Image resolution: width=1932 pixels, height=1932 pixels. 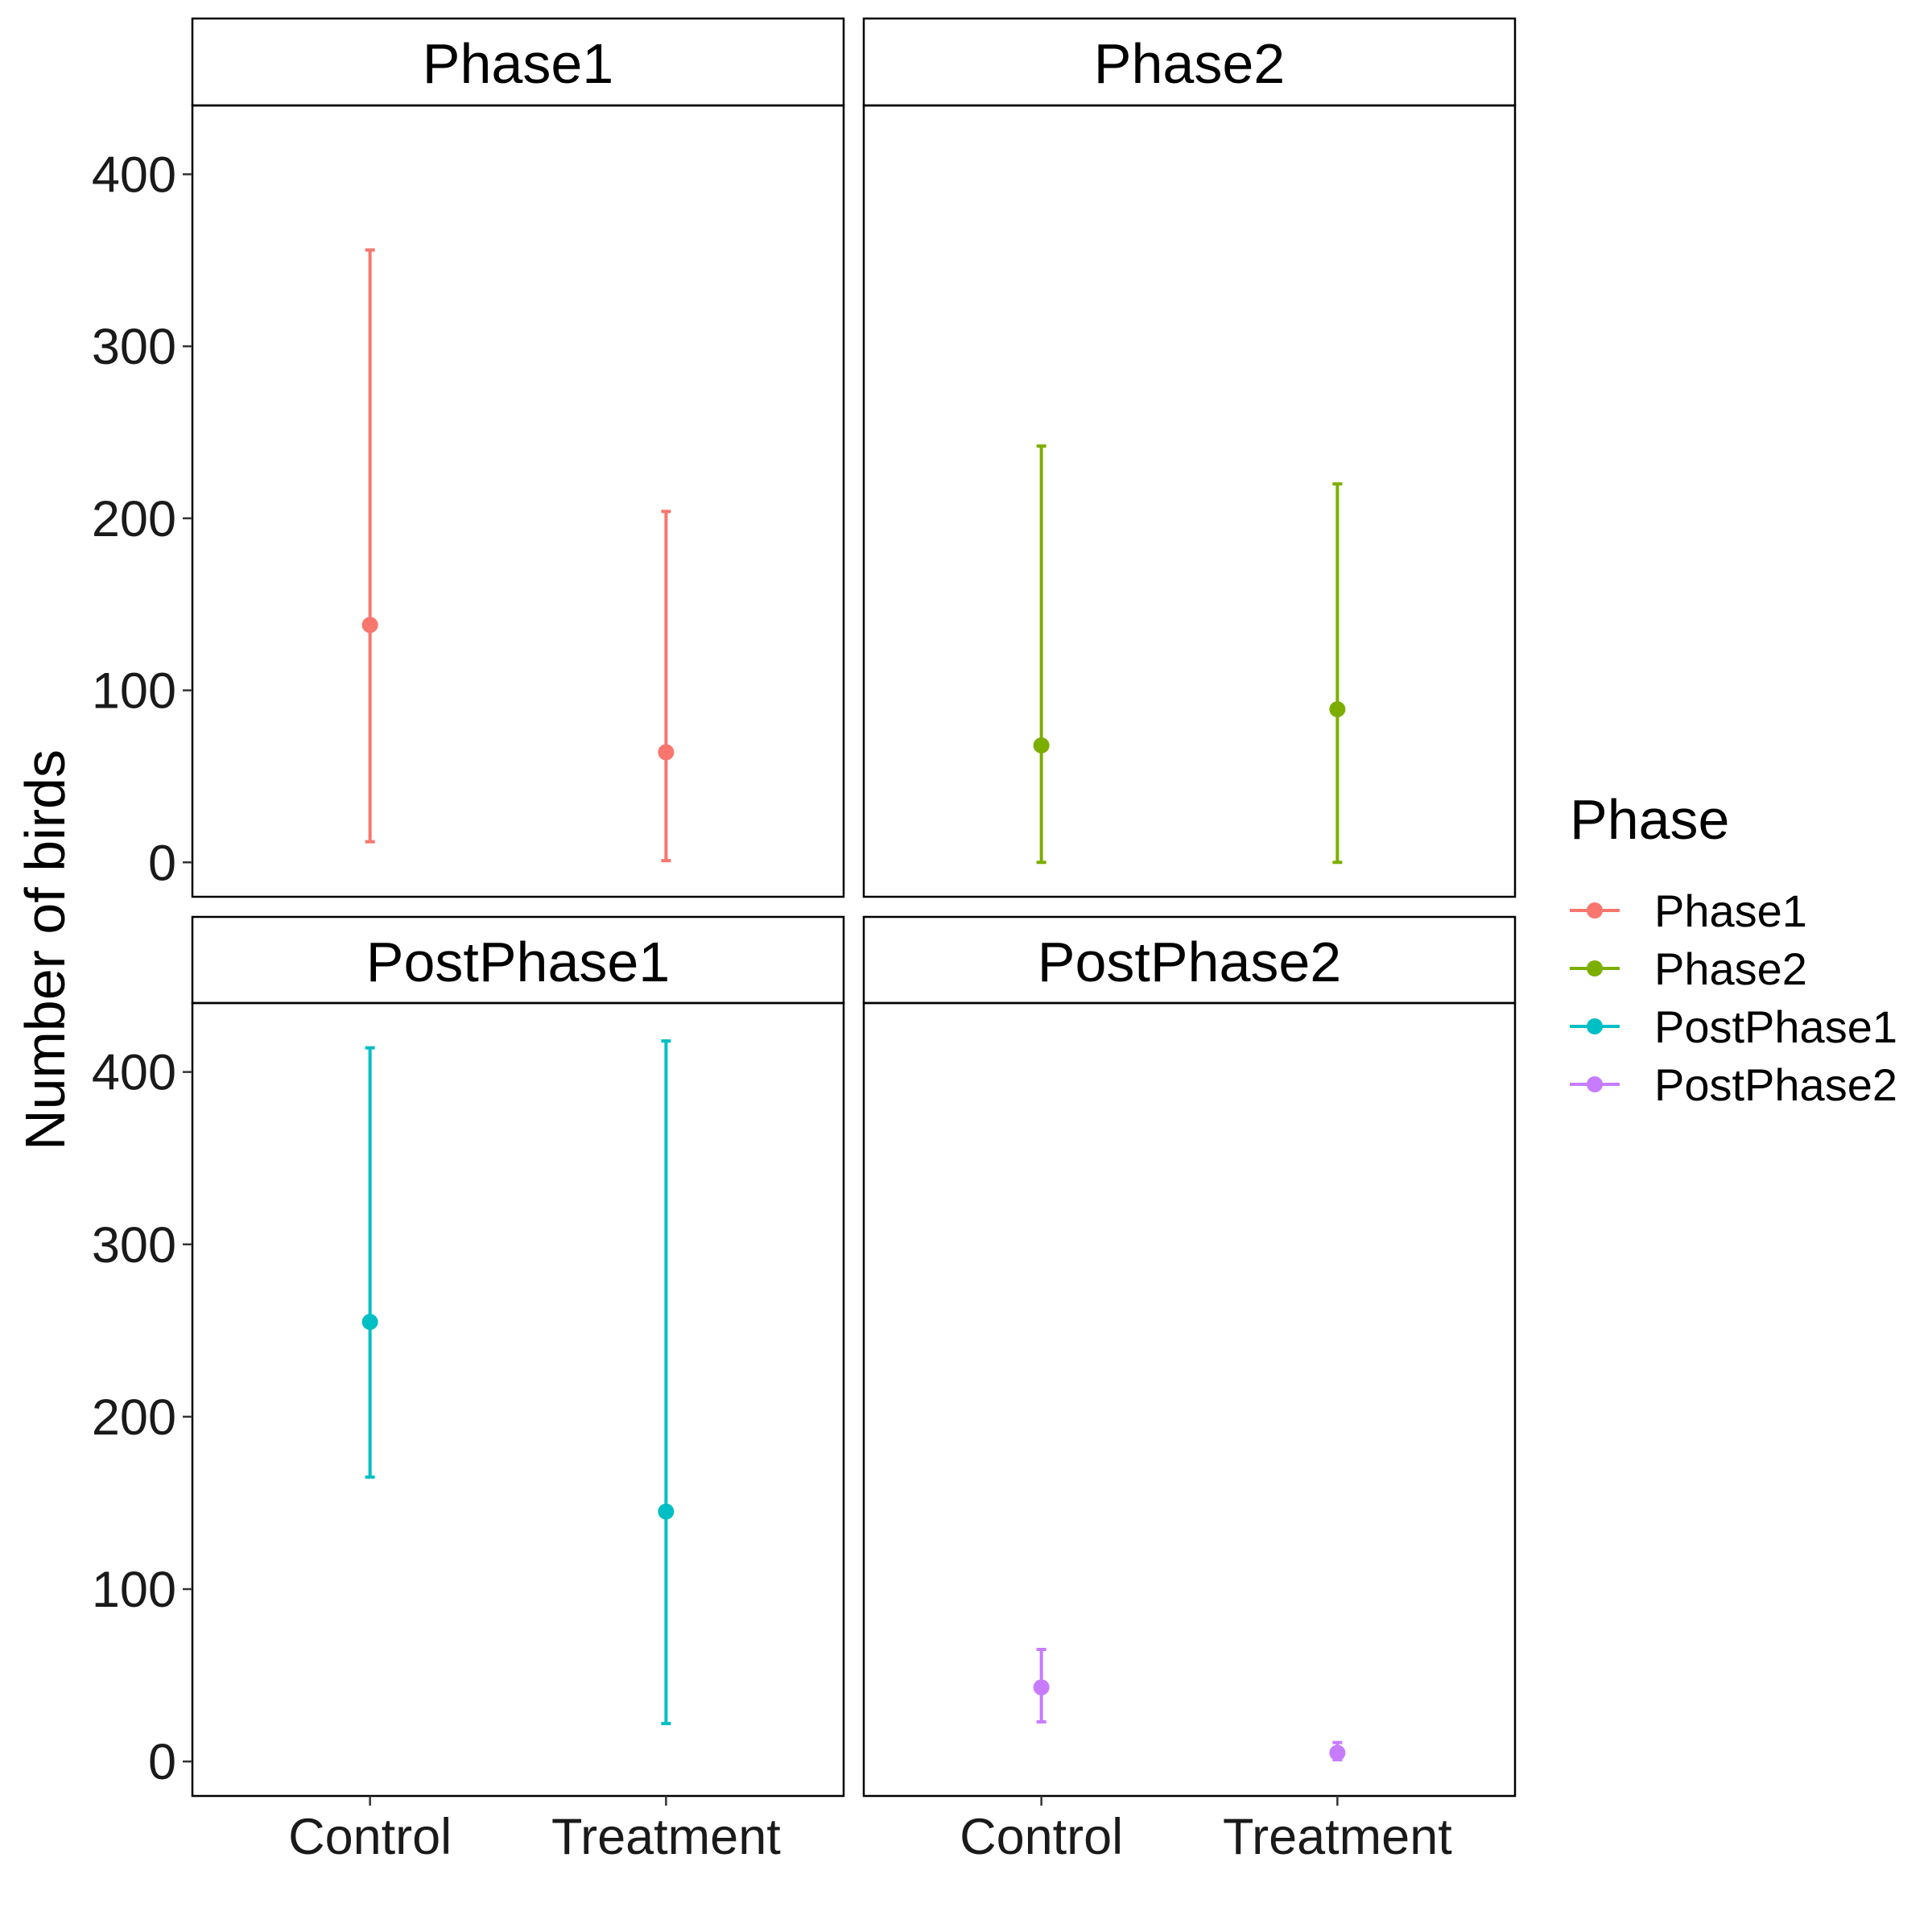 What do you see at coordinates (666, 1382) in the screenshot?
I see `data-point-postphase1-treatment` at bounding box center [666, 1382].